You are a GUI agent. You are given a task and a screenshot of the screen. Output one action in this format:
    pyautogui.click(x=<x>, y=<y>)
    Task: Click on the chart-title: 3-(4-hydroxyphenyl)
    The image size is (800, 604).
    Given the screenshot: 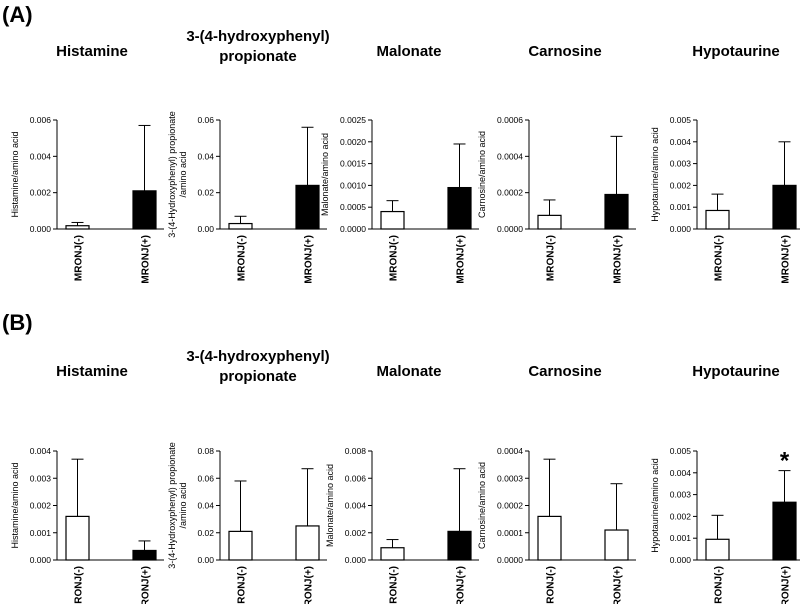 What is the action you would take?
    pyautogui.click(x=257, y=356)
    